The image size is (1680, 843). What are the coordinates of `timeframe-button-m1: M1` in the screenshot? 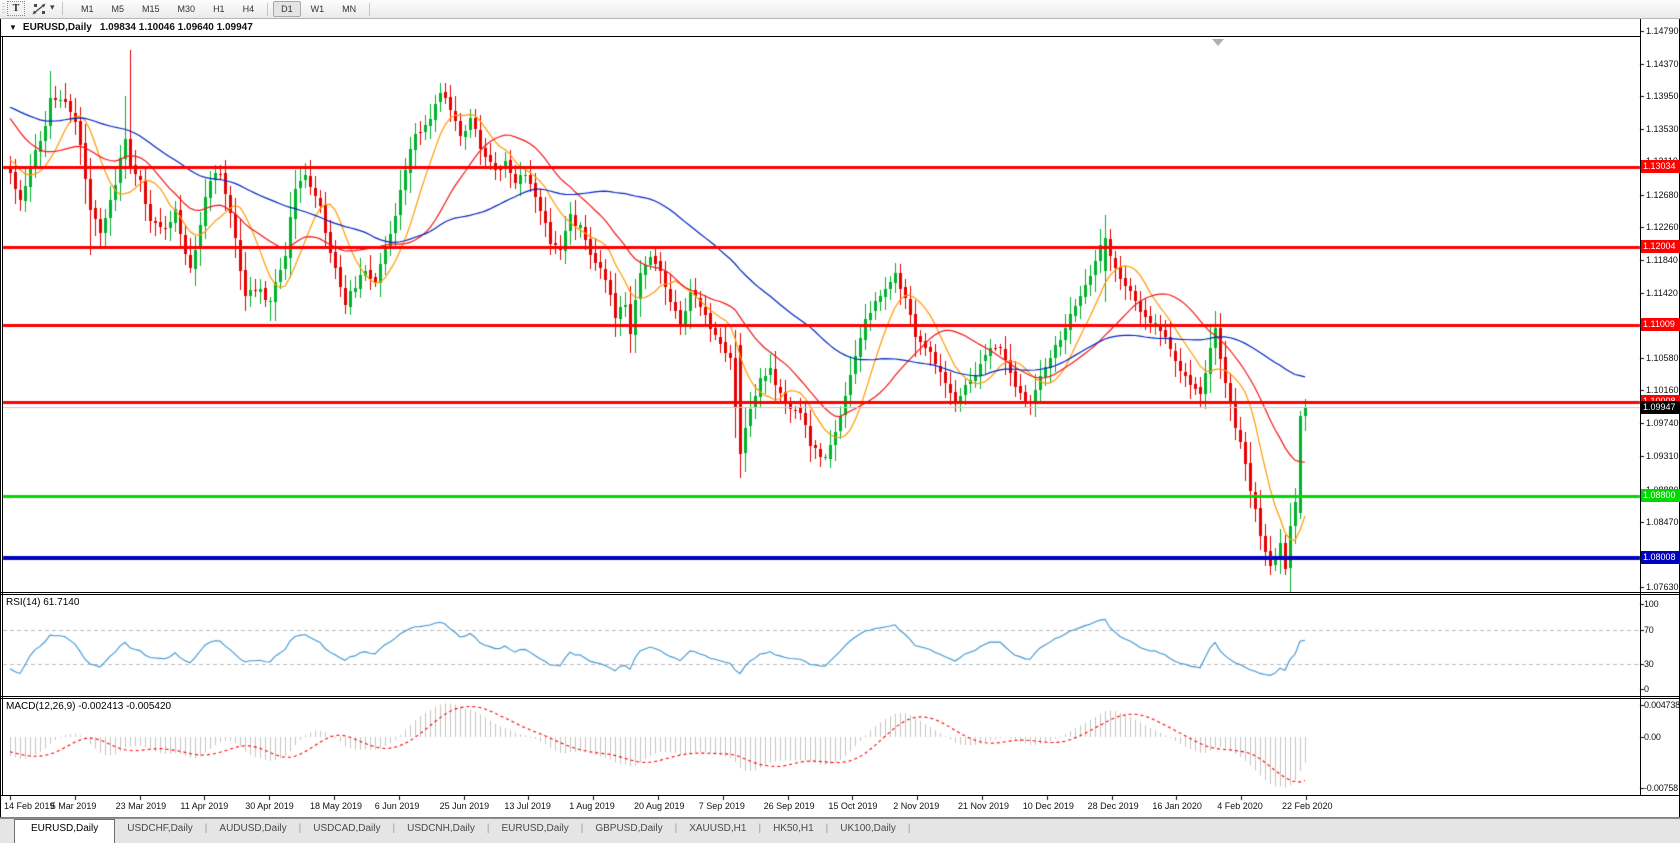 It's located at (87, 9).